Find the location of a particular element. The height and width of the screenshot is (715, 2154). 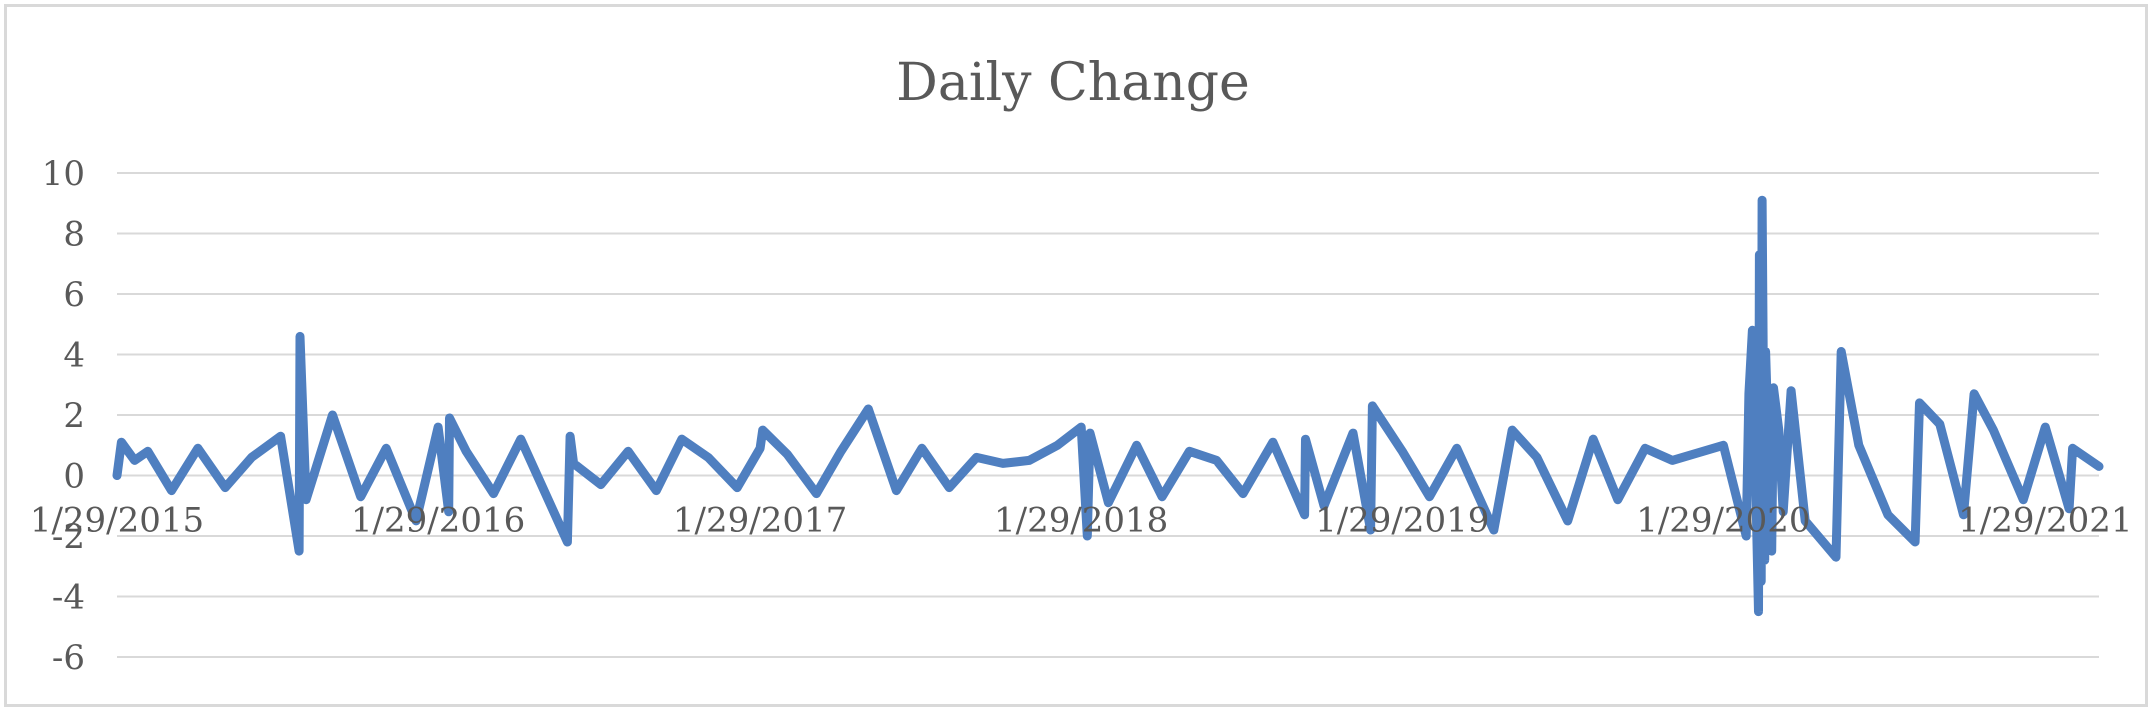

y-tick-label: -6 is located at coordinates (68, 658).